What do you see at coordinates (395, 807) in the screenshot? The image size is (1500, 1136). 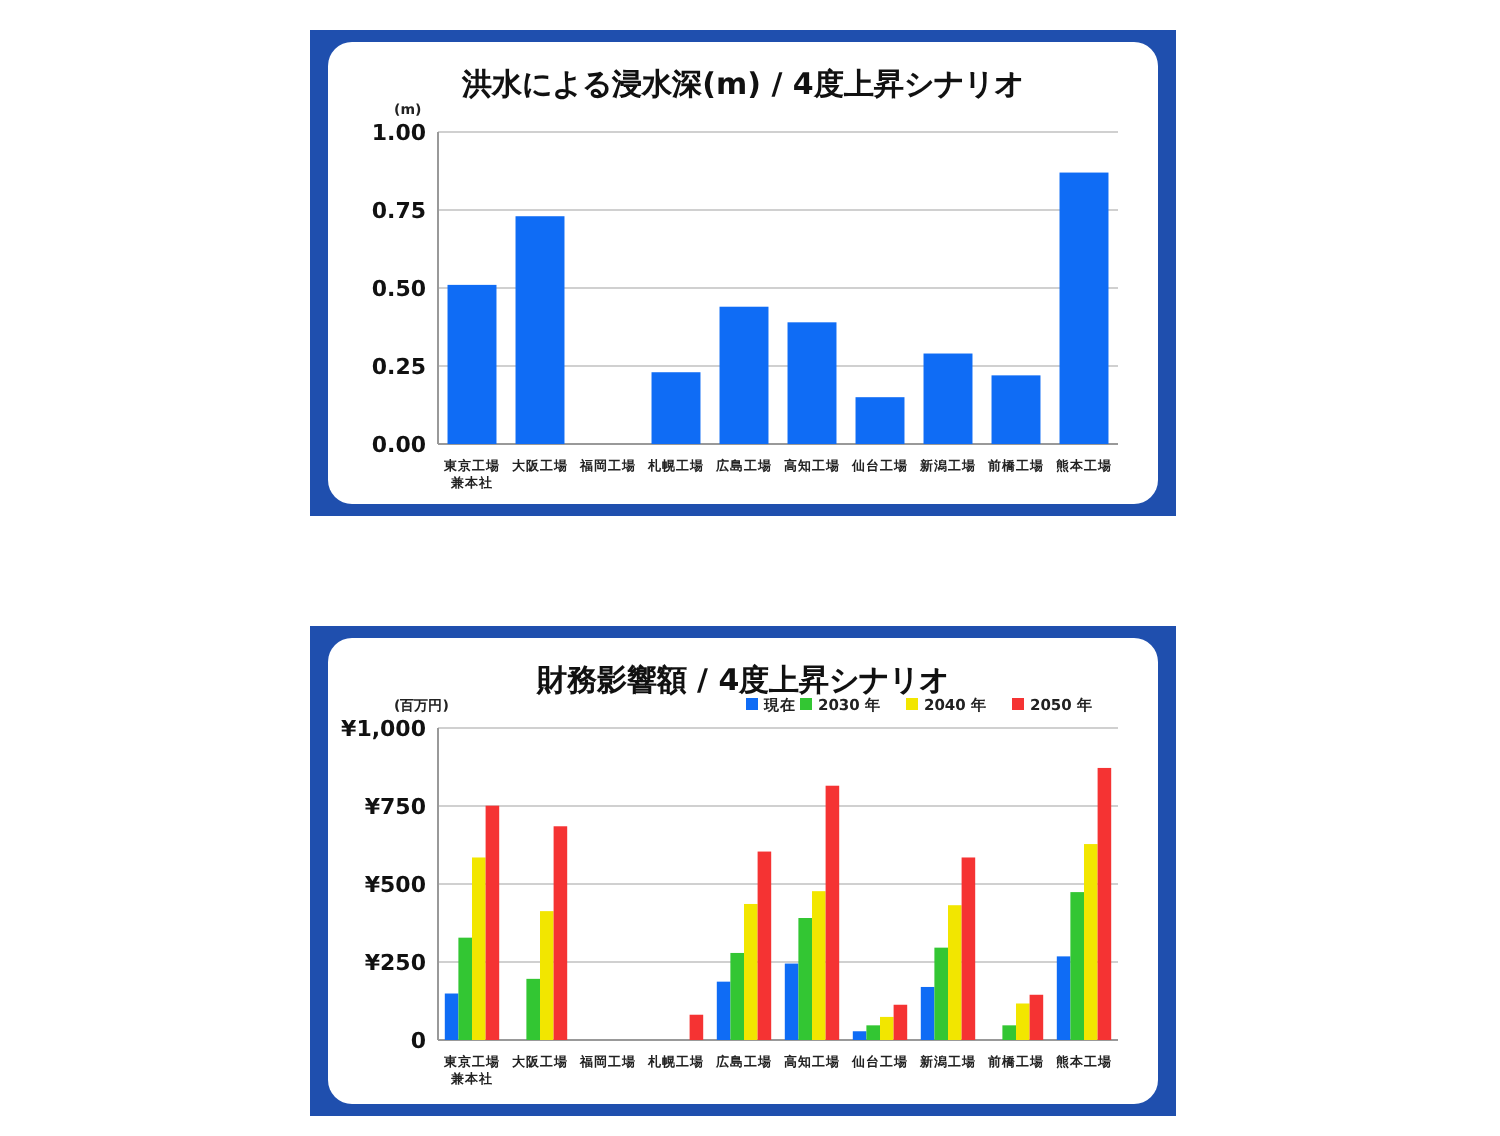 I see `y-tick-label: ¥750` at bounding box center [395, 807].